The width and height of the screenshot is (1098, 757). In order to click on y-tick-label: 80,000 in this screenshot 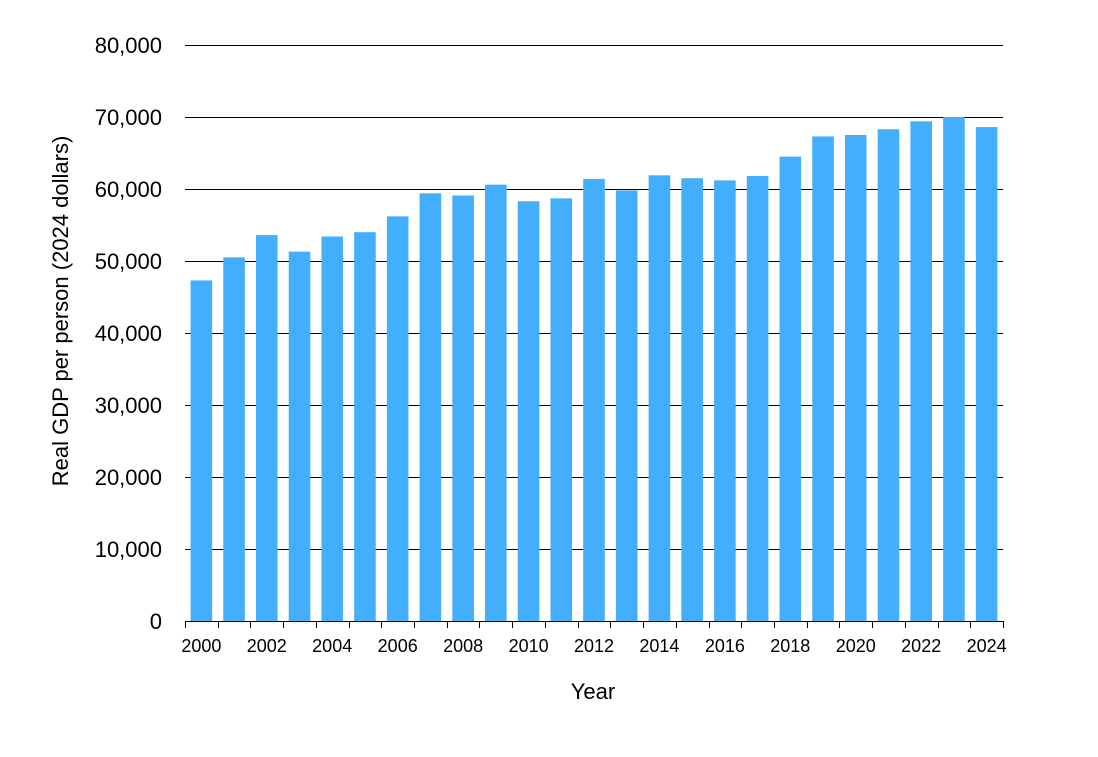, I will do `click(128, 45)`.